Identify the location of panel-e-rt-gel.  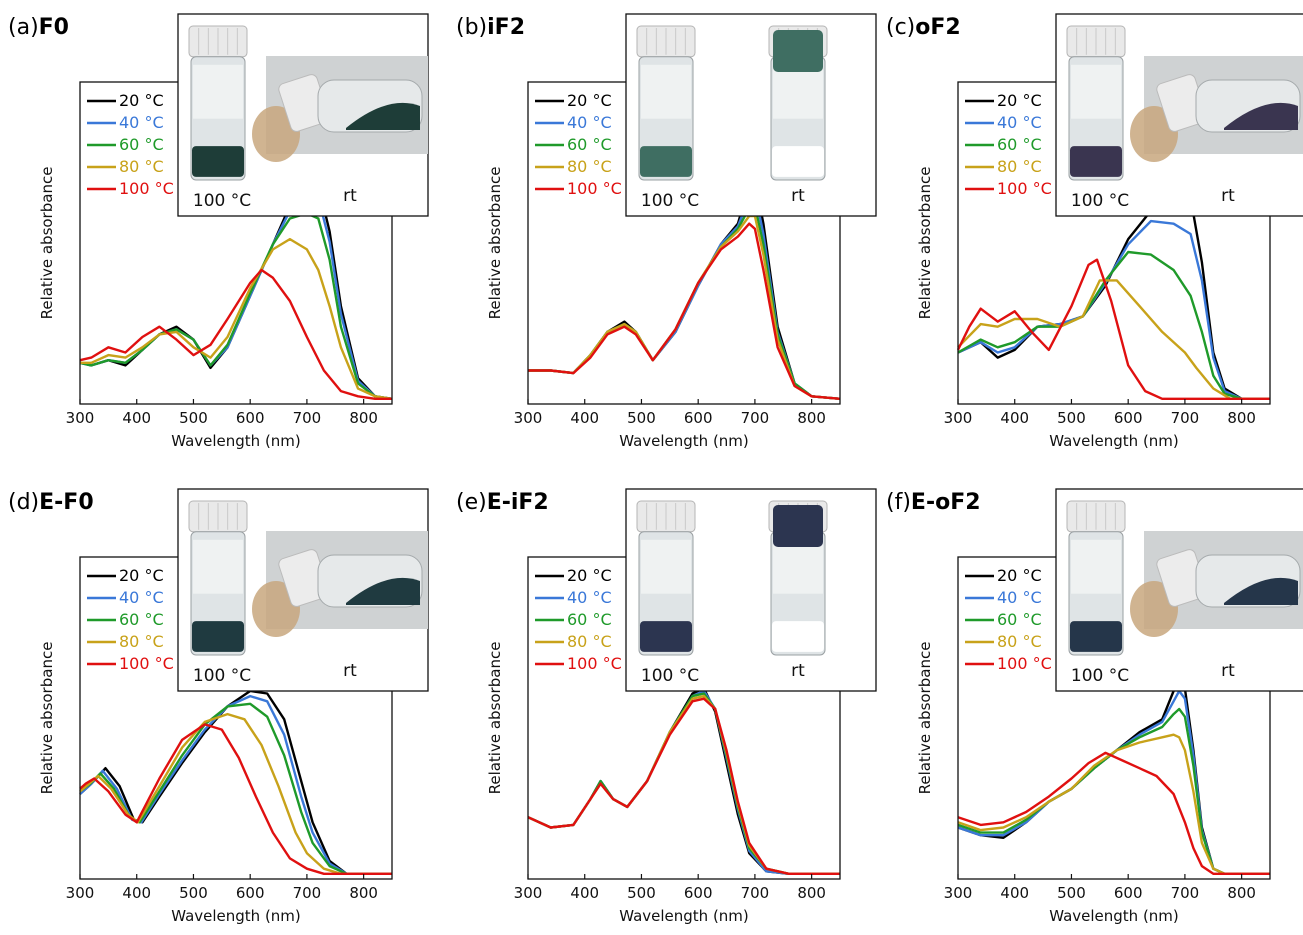
(798, 526).